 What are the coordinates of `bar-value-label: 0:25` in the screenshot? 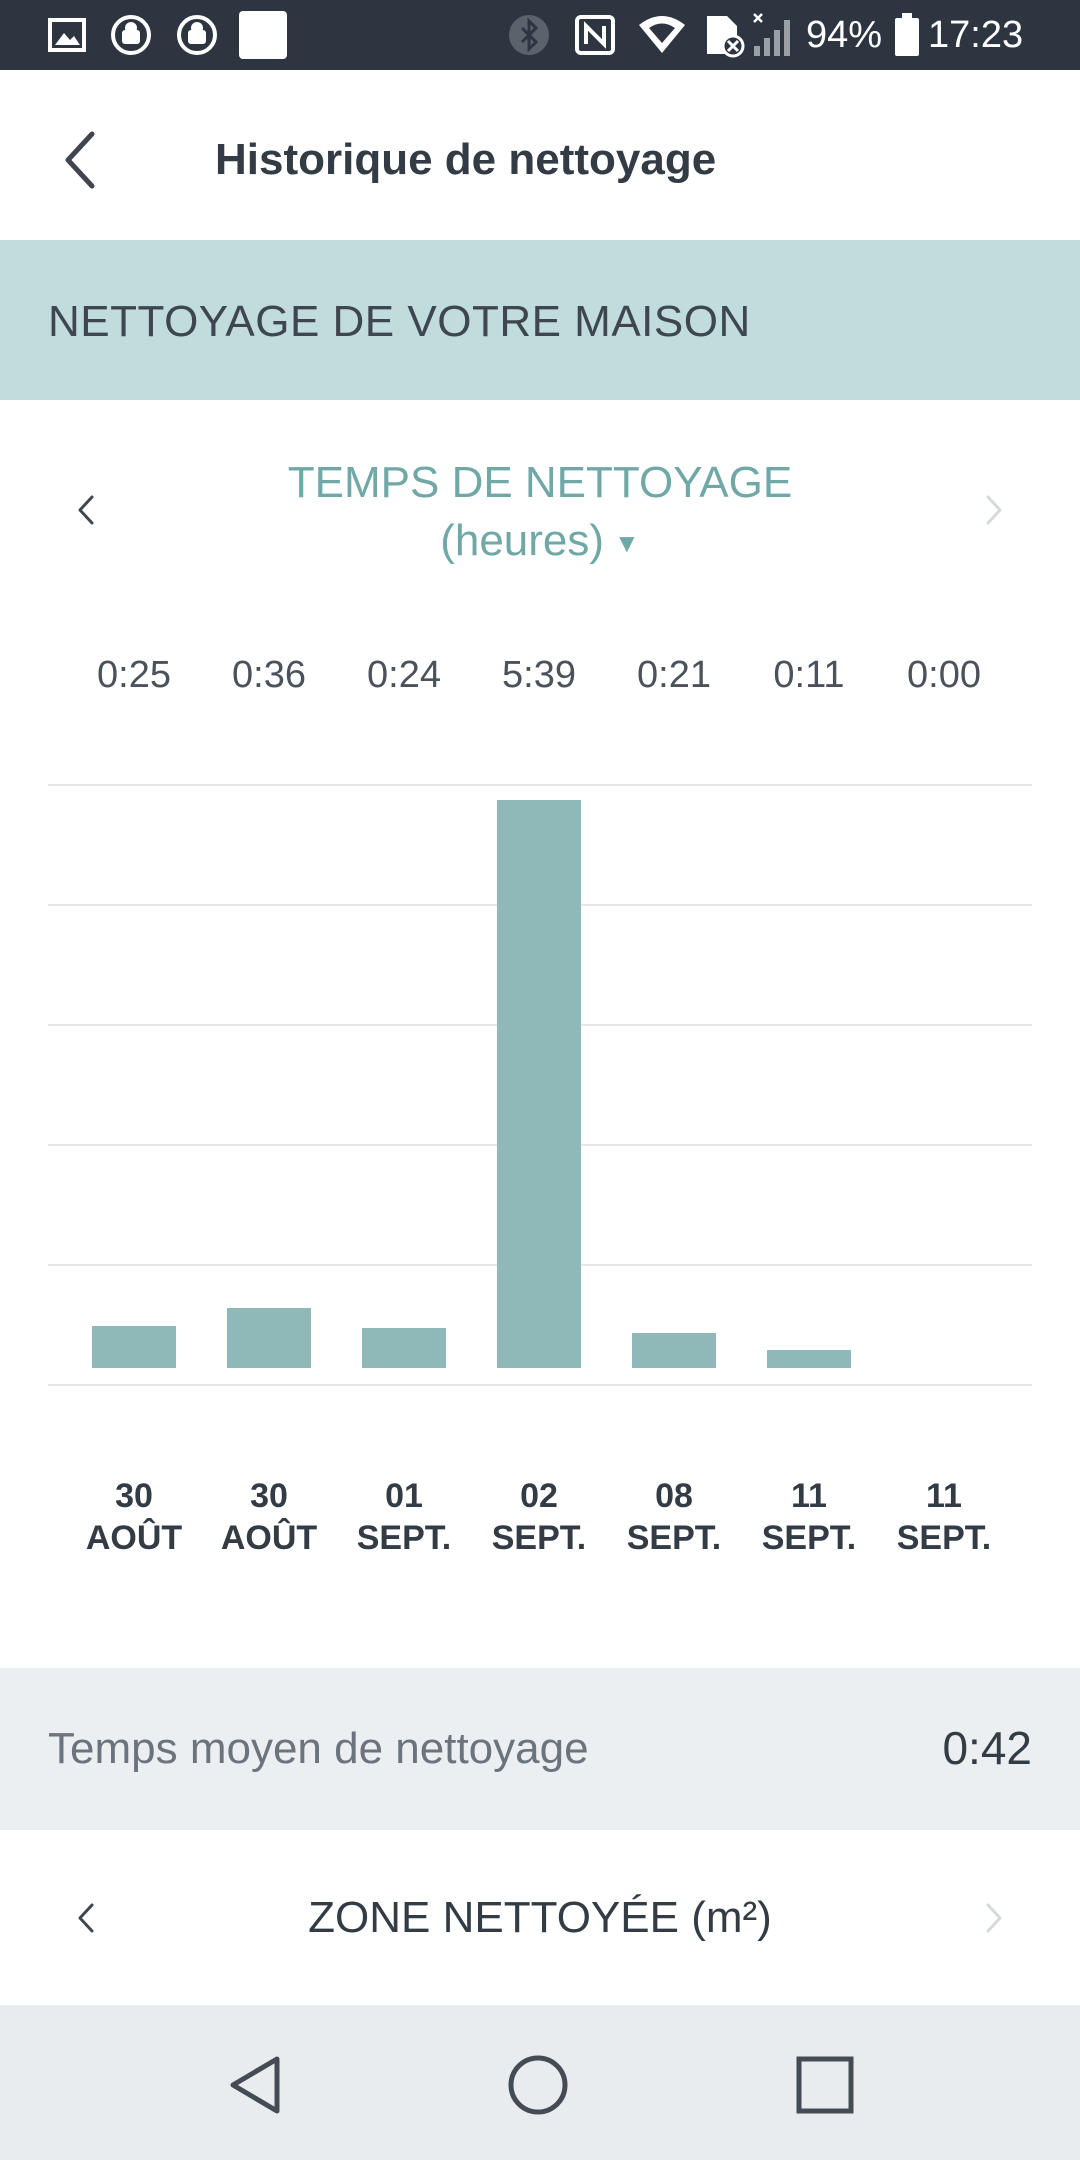 It's located at (134, 675).